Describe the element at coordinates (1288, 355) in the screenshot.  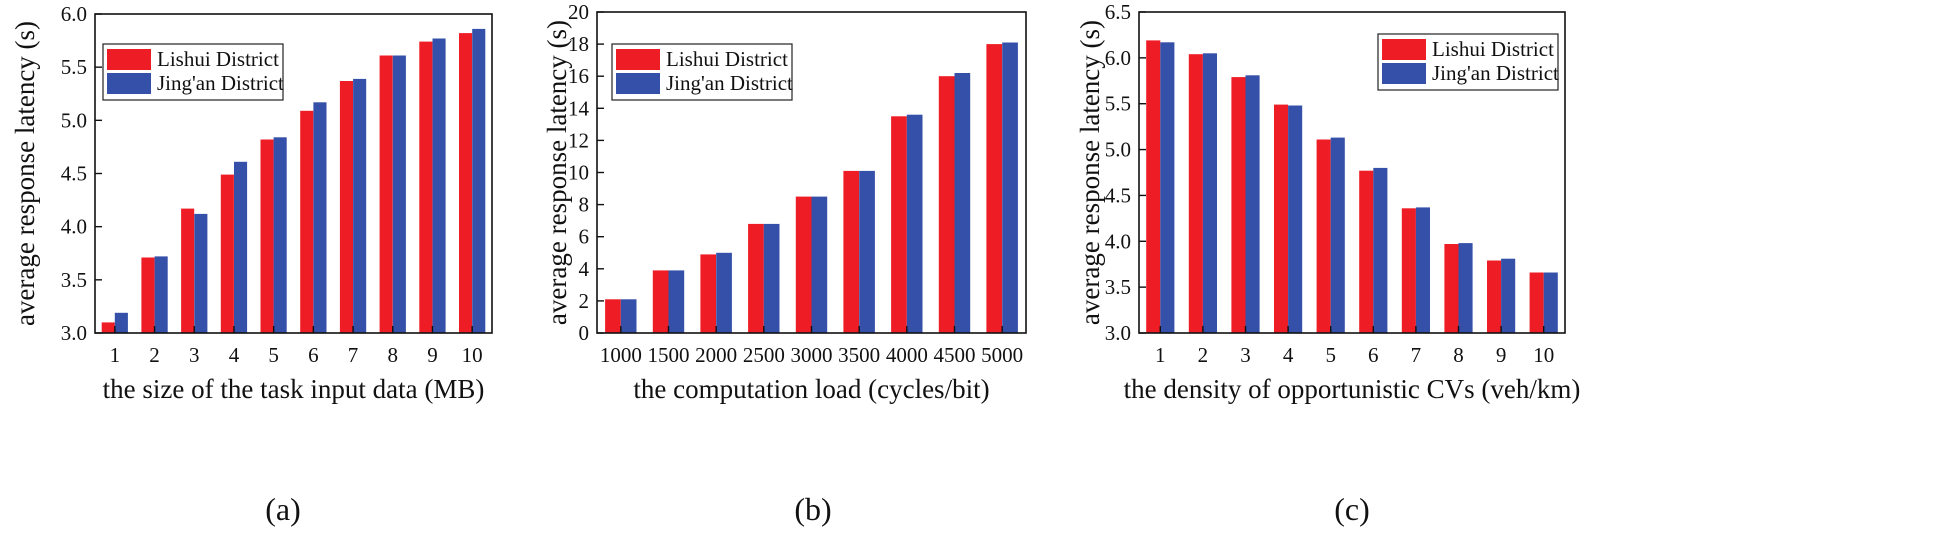
I see `x-tick-label: 4` at that location.